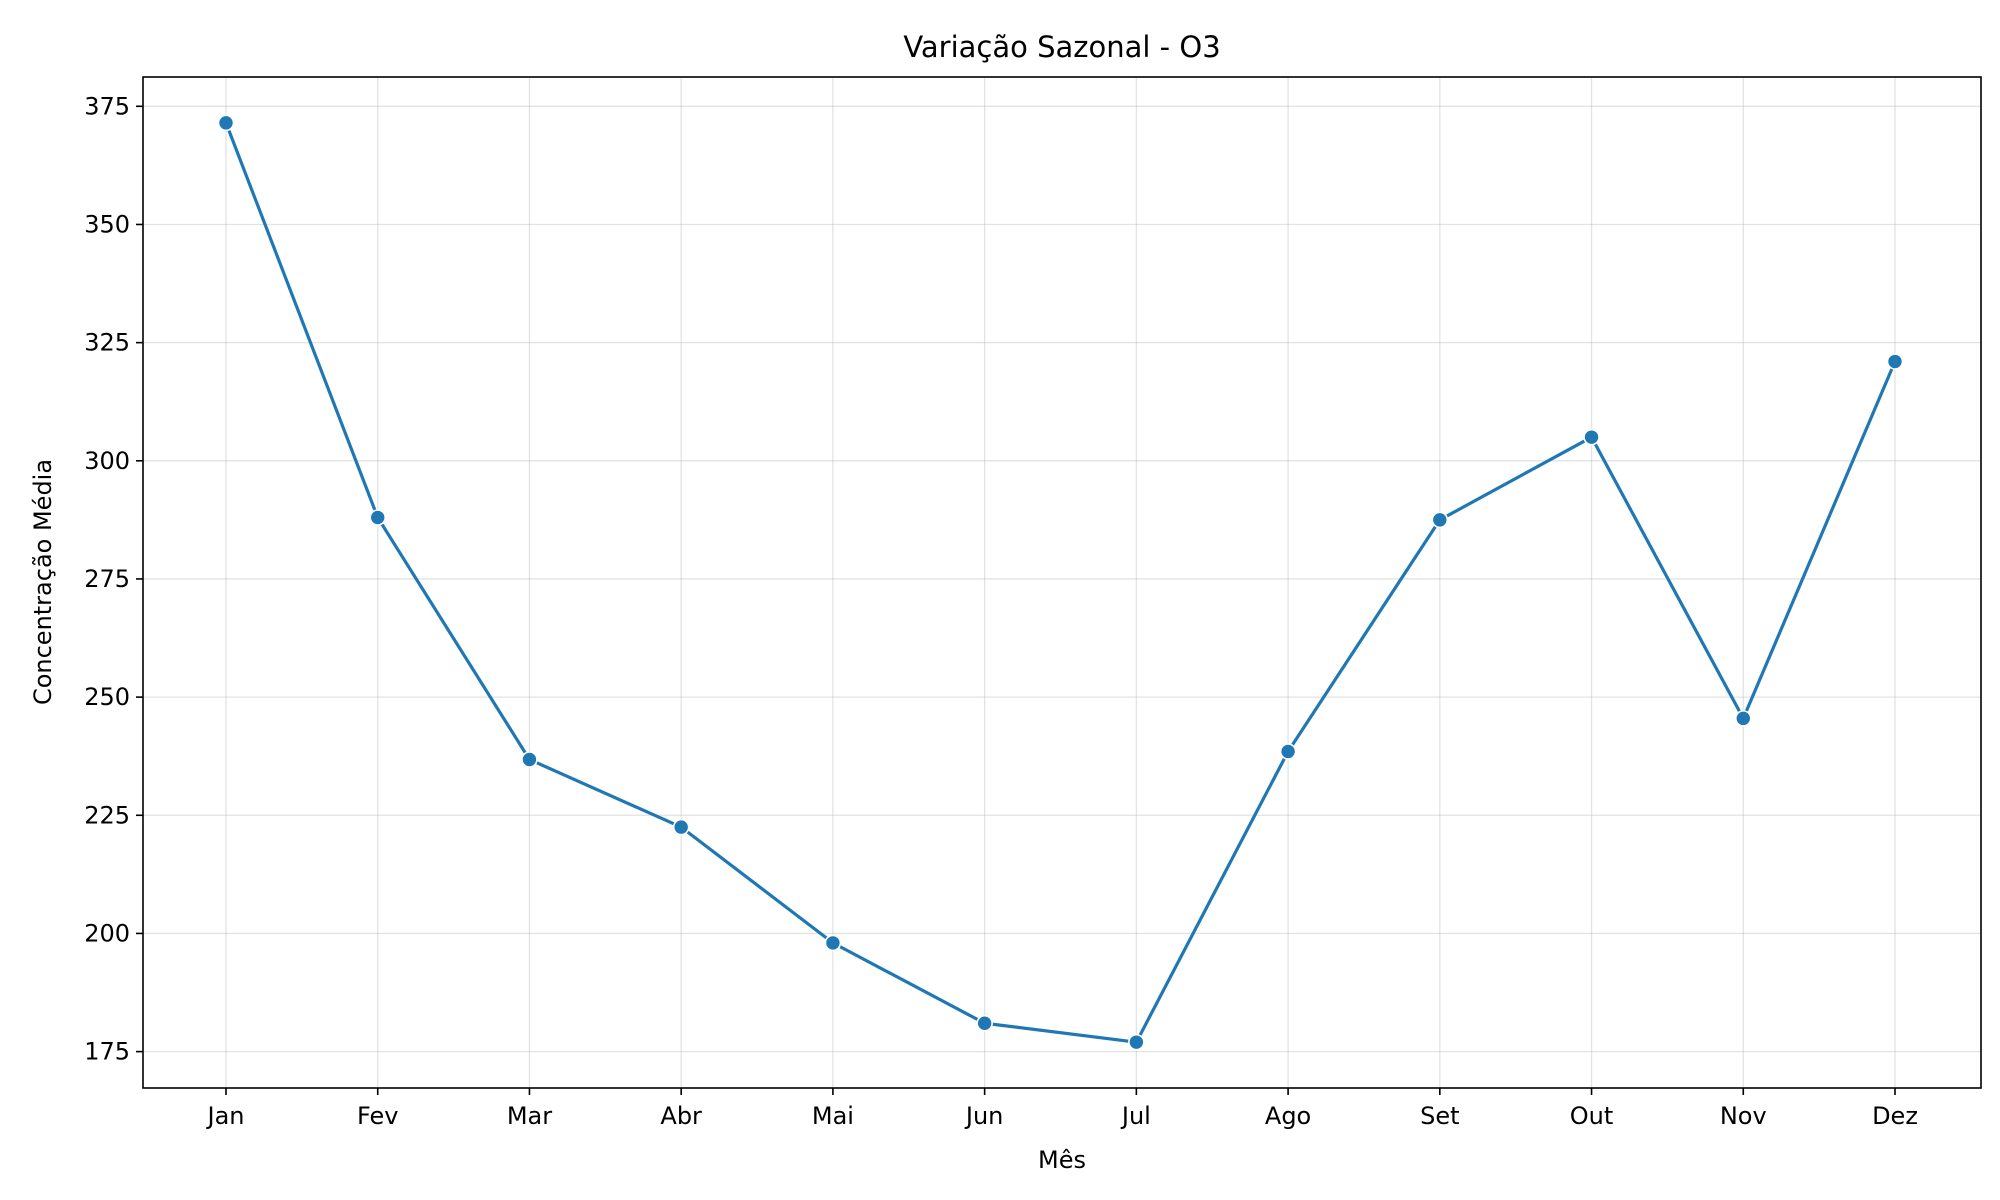  I want to click on x-tick-label: Mar, so click(529, 1116).